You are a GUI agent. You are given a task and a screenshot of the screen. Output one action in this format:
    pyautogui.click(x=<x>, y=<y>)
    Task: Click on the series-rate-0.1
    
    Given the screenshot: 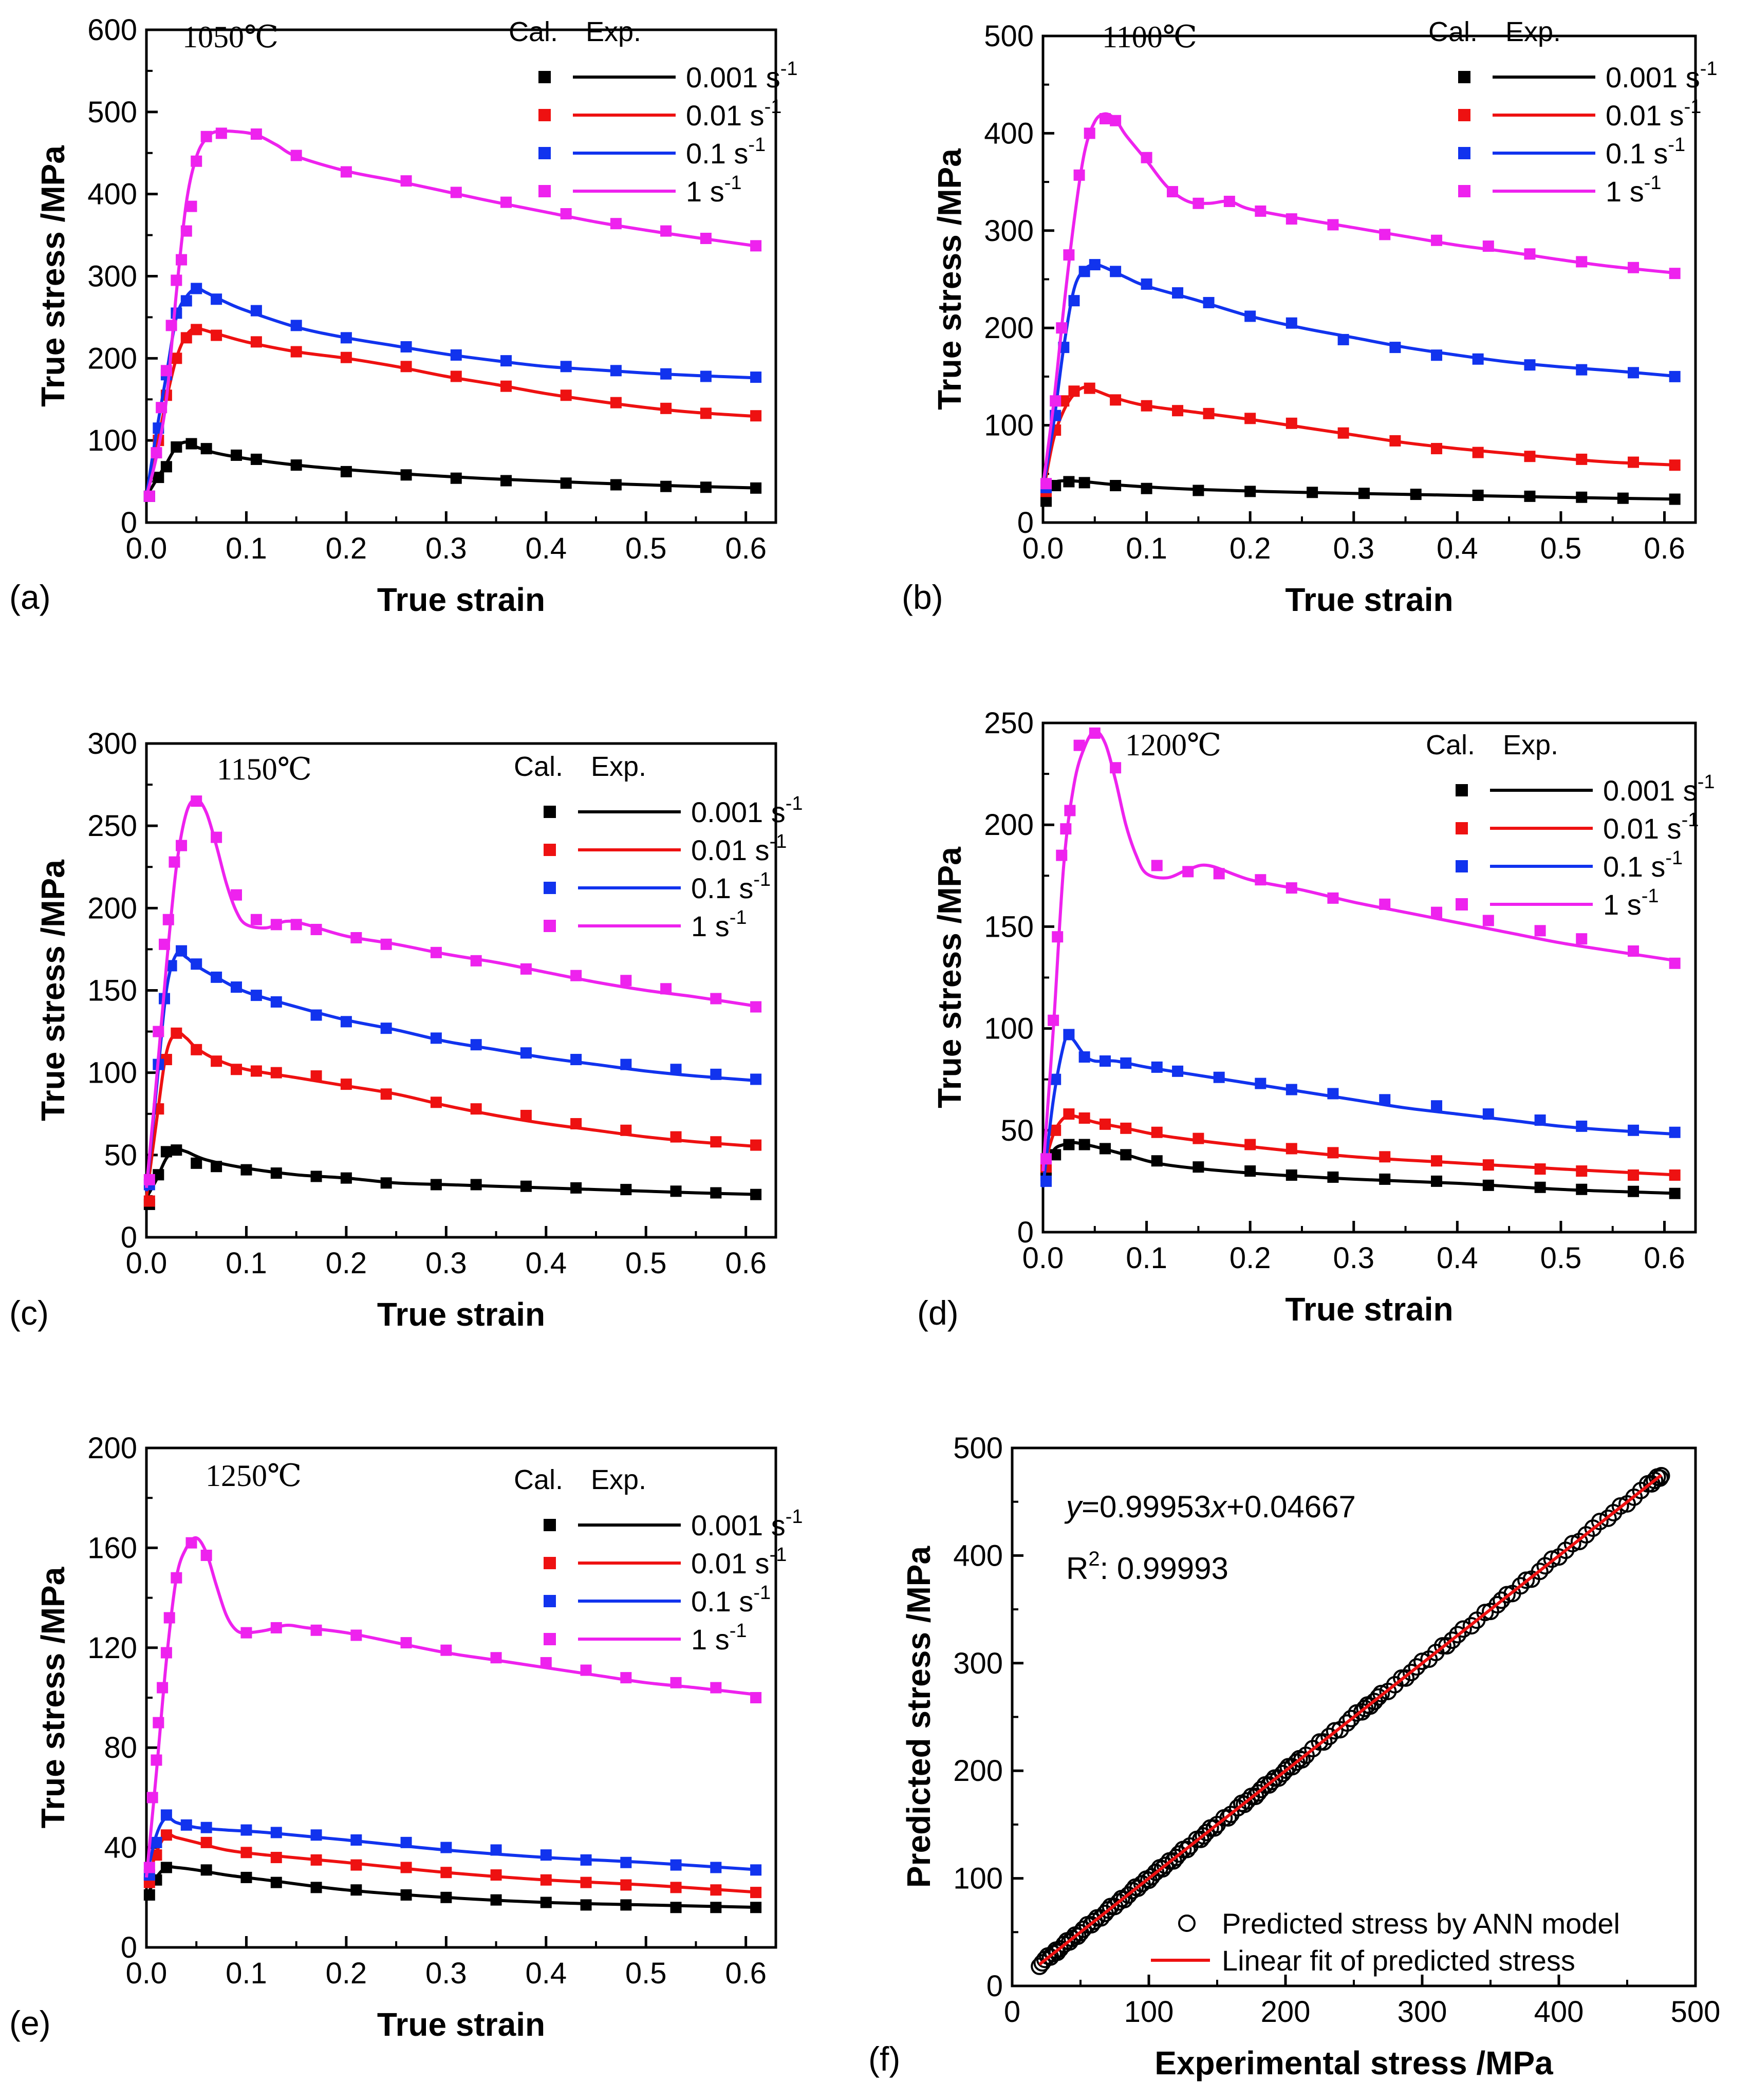 What is the action you would take?
    pyautogui.click(x=452, y=1845)
    